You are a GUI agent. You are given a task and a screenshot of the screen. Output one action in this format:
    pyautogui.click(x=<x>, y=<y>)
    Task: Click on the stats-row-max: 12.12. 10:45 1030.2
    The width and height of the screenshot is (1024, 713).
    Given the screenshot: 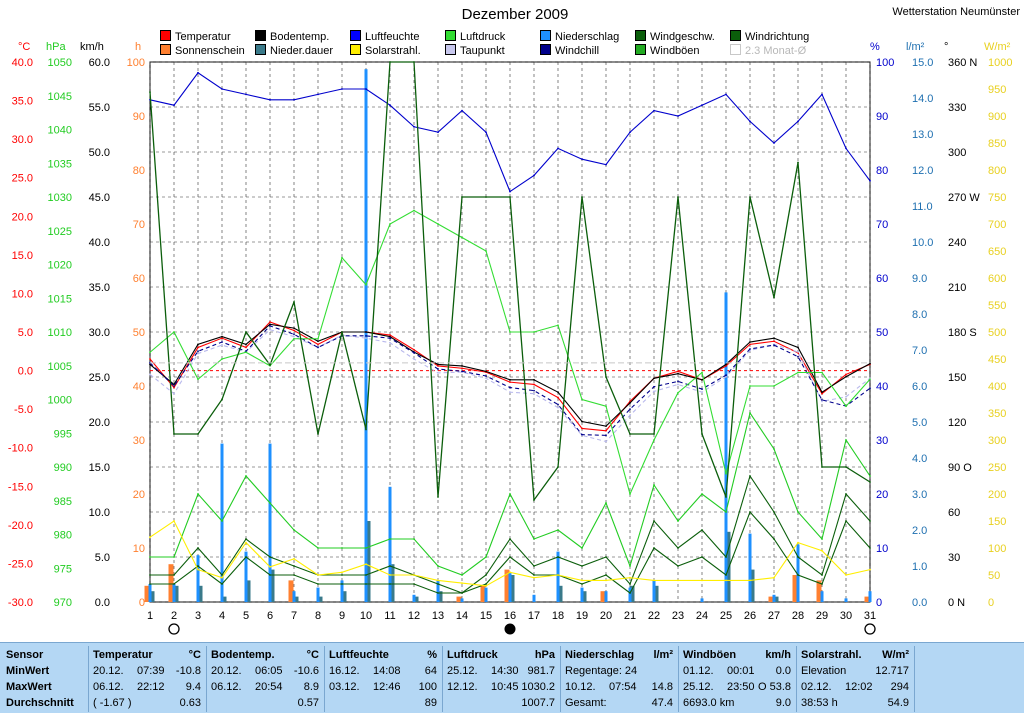 What is the action you would take?
    pyautogui.click(x=501, y=687)
    